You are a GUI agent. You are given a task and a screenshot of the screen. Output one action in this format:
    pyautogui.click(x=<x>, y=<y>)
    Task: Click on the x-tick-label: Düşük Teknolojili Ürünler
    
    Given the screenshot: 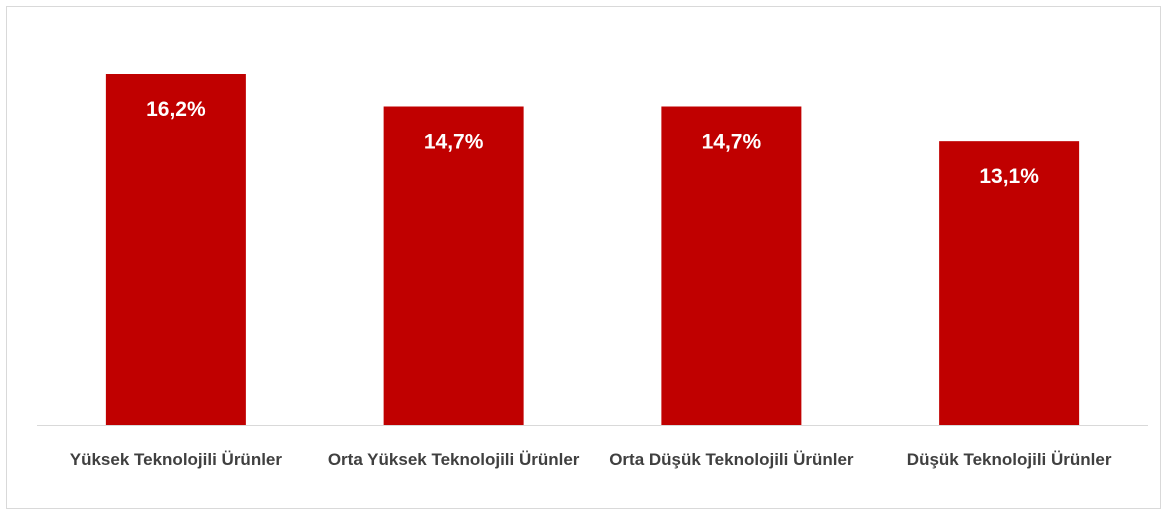 What is the action you would take?
    pyautogui.click(x=1009, y=459)
    